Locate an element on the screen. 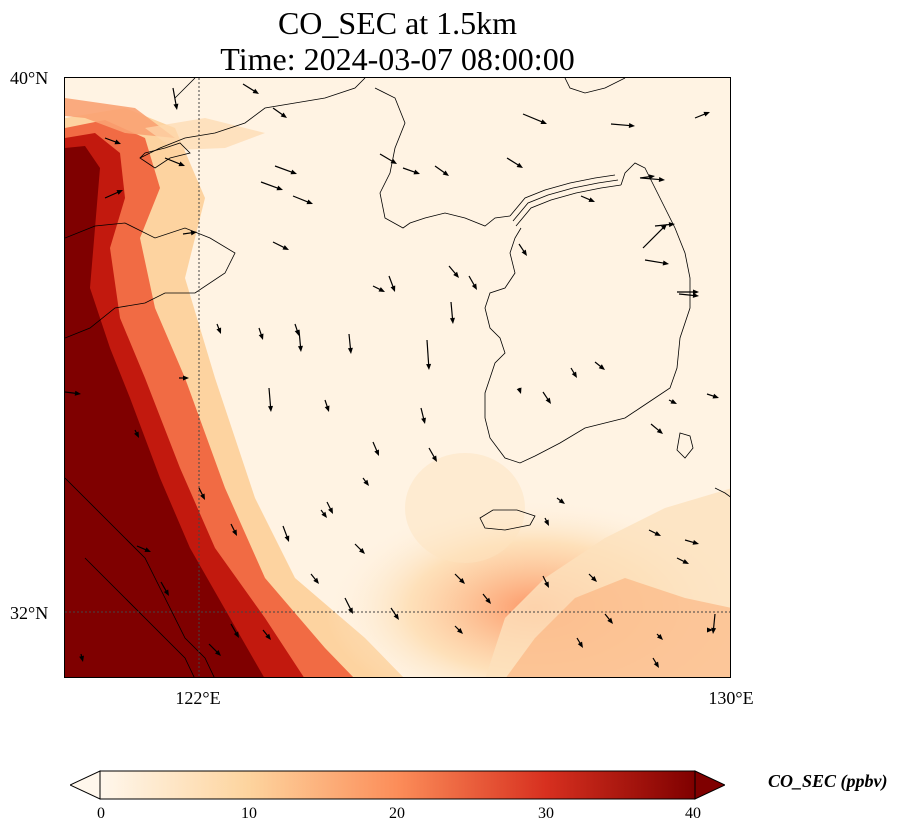 This screenshot has height=836, width=916. colorbar is located at coordinates (397, 785).